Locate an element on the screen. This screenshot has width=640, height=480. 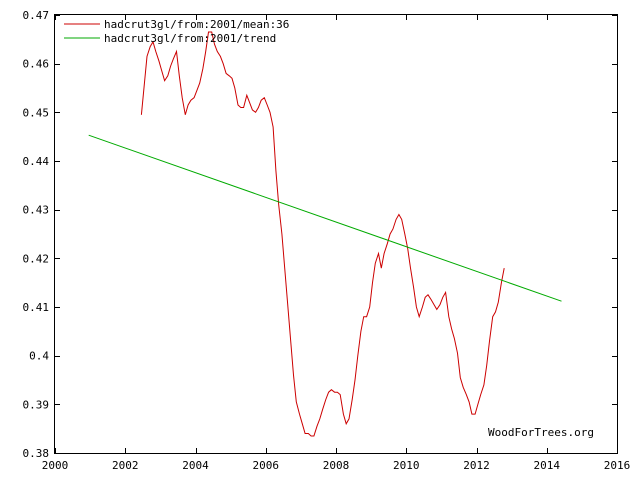
y-tick-label: 0.47 is located at coordinates (36, 15).